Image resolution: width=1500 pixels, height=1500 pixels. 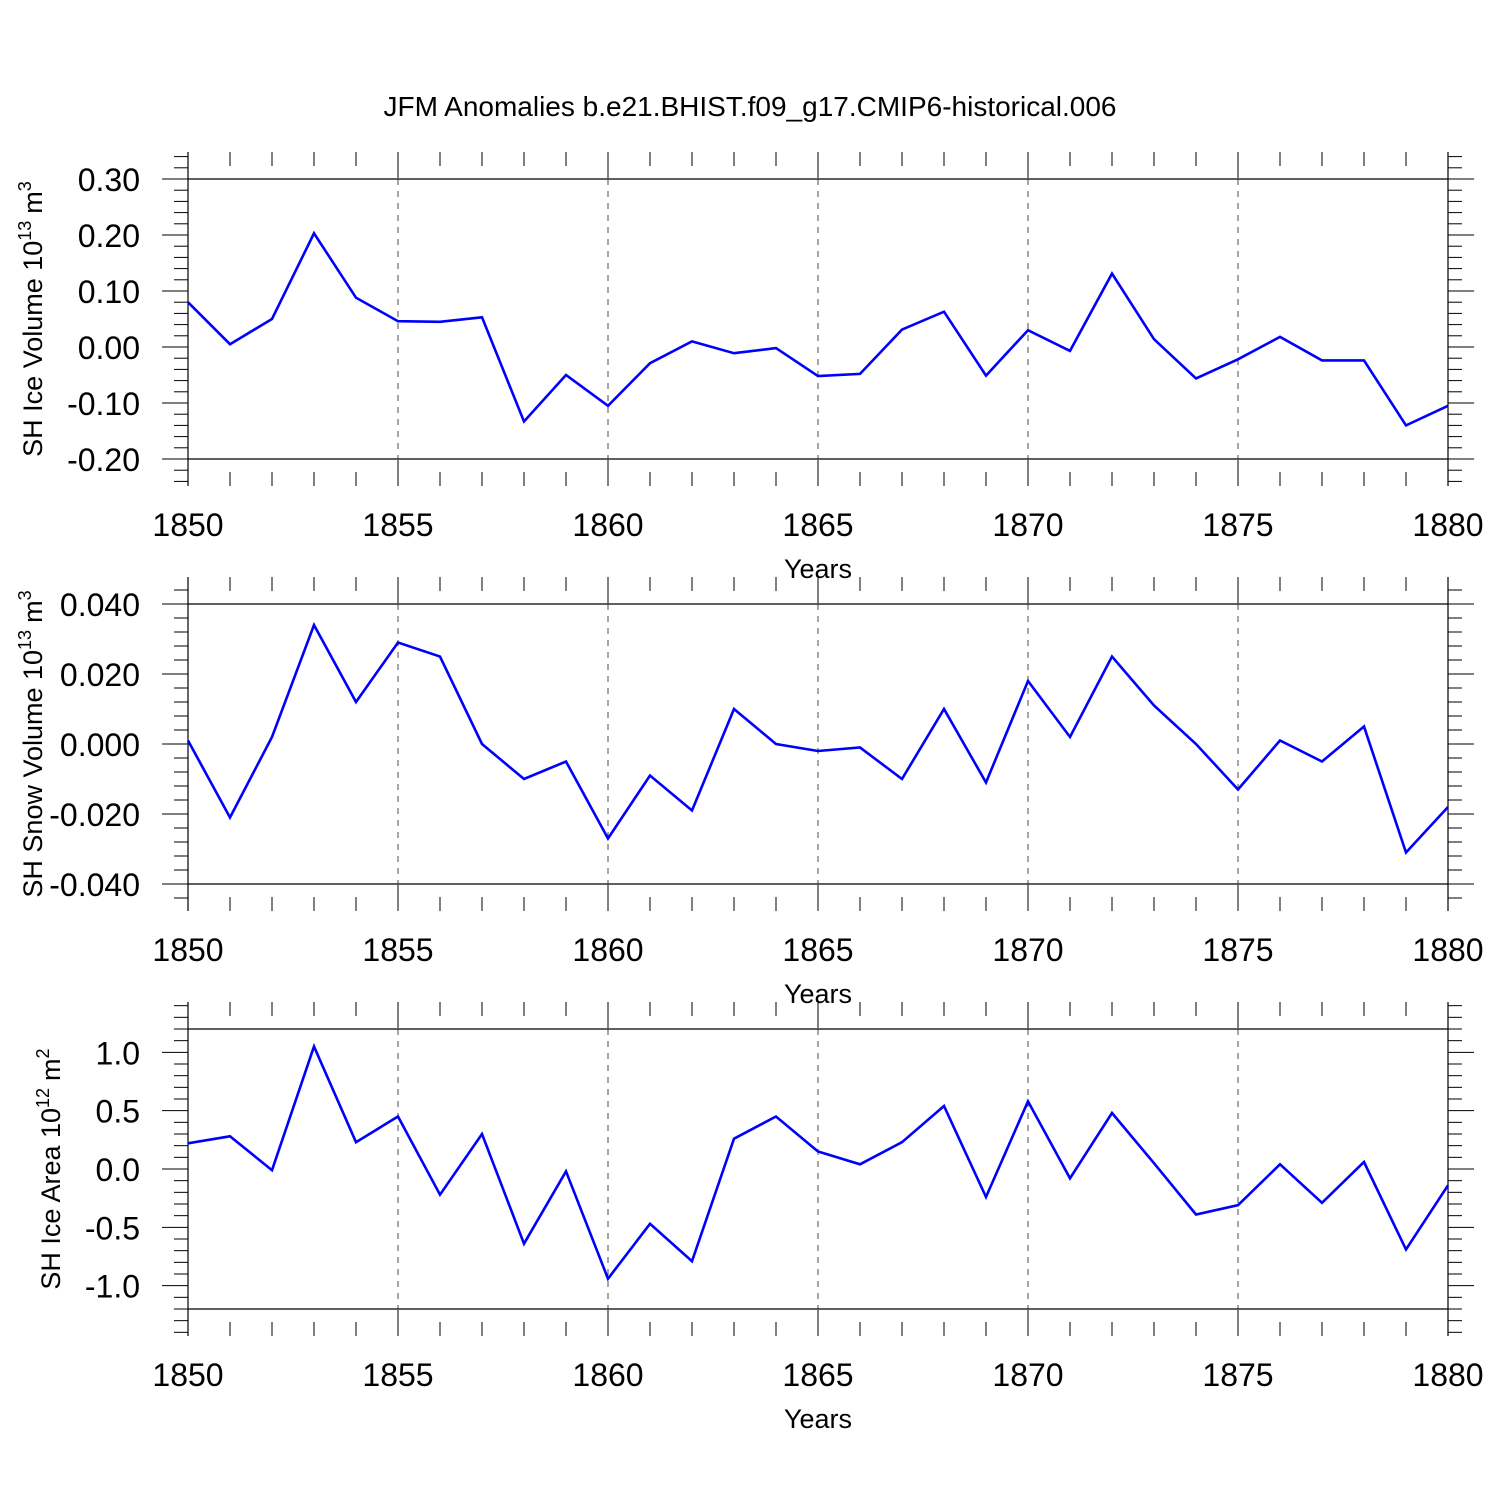 I want to click on y-tick-label: 0.00, so click(x=109, y=348).